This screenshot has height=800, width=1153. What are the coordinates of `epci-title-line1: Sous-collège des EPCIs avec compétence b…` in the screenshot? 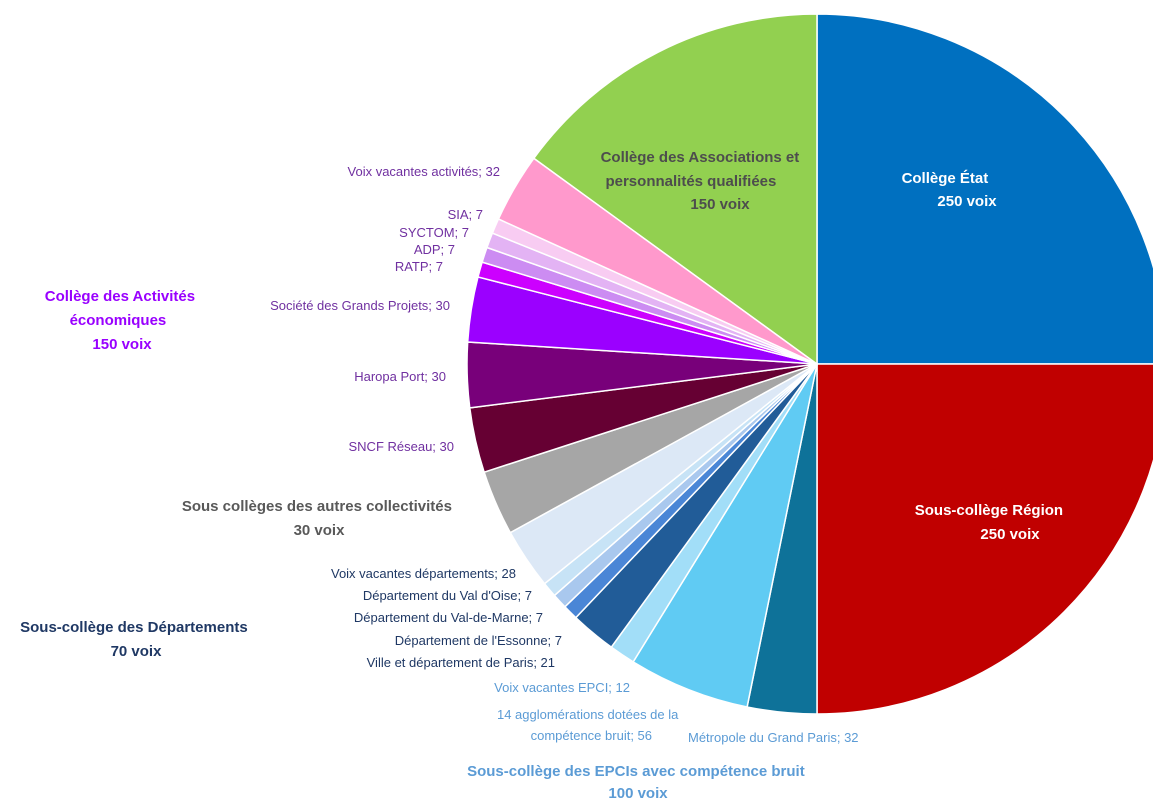 It's located at (636, 771).